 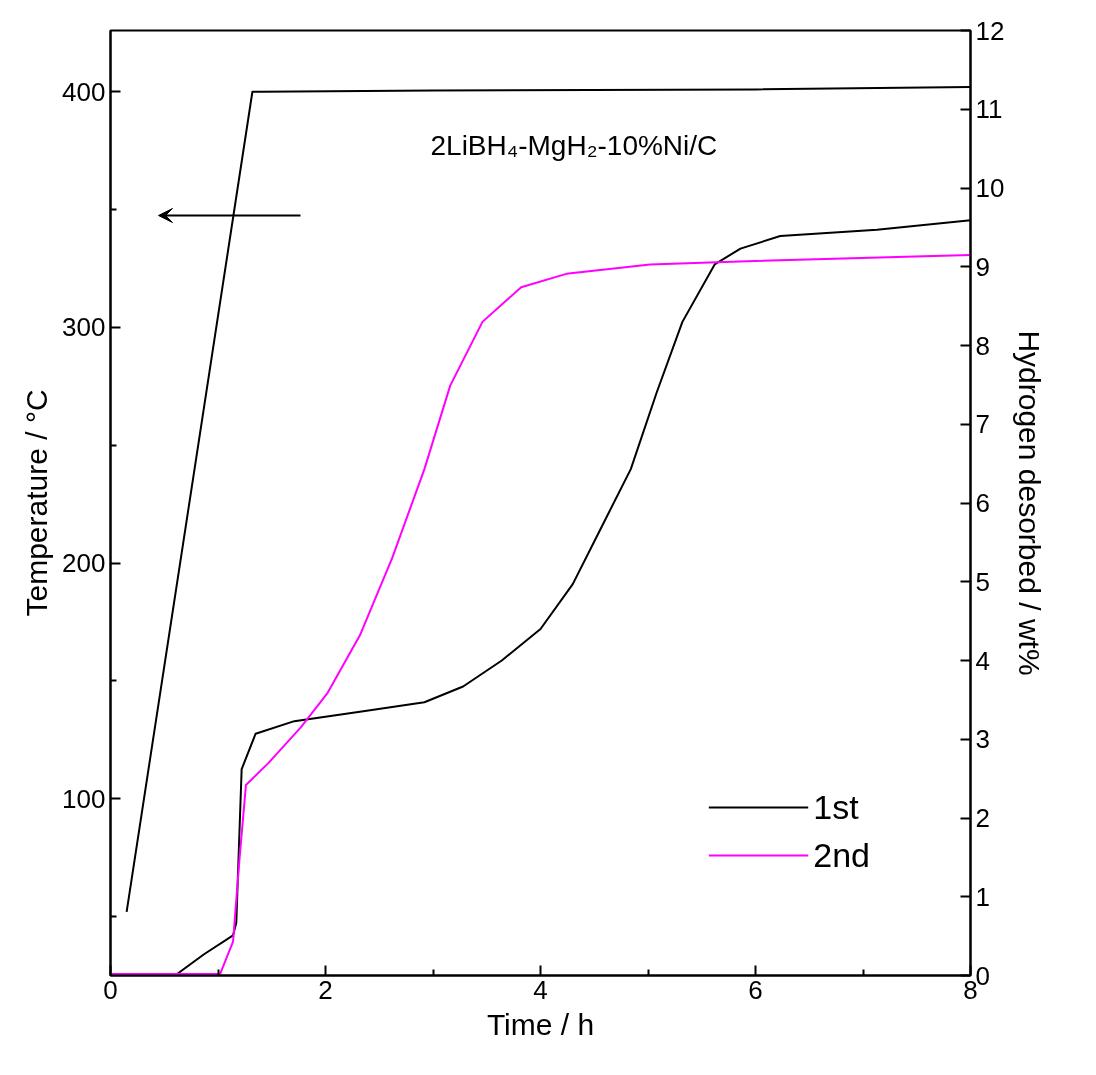 I want to click on y2-tick-label: 12, so click(x=990, y=30).